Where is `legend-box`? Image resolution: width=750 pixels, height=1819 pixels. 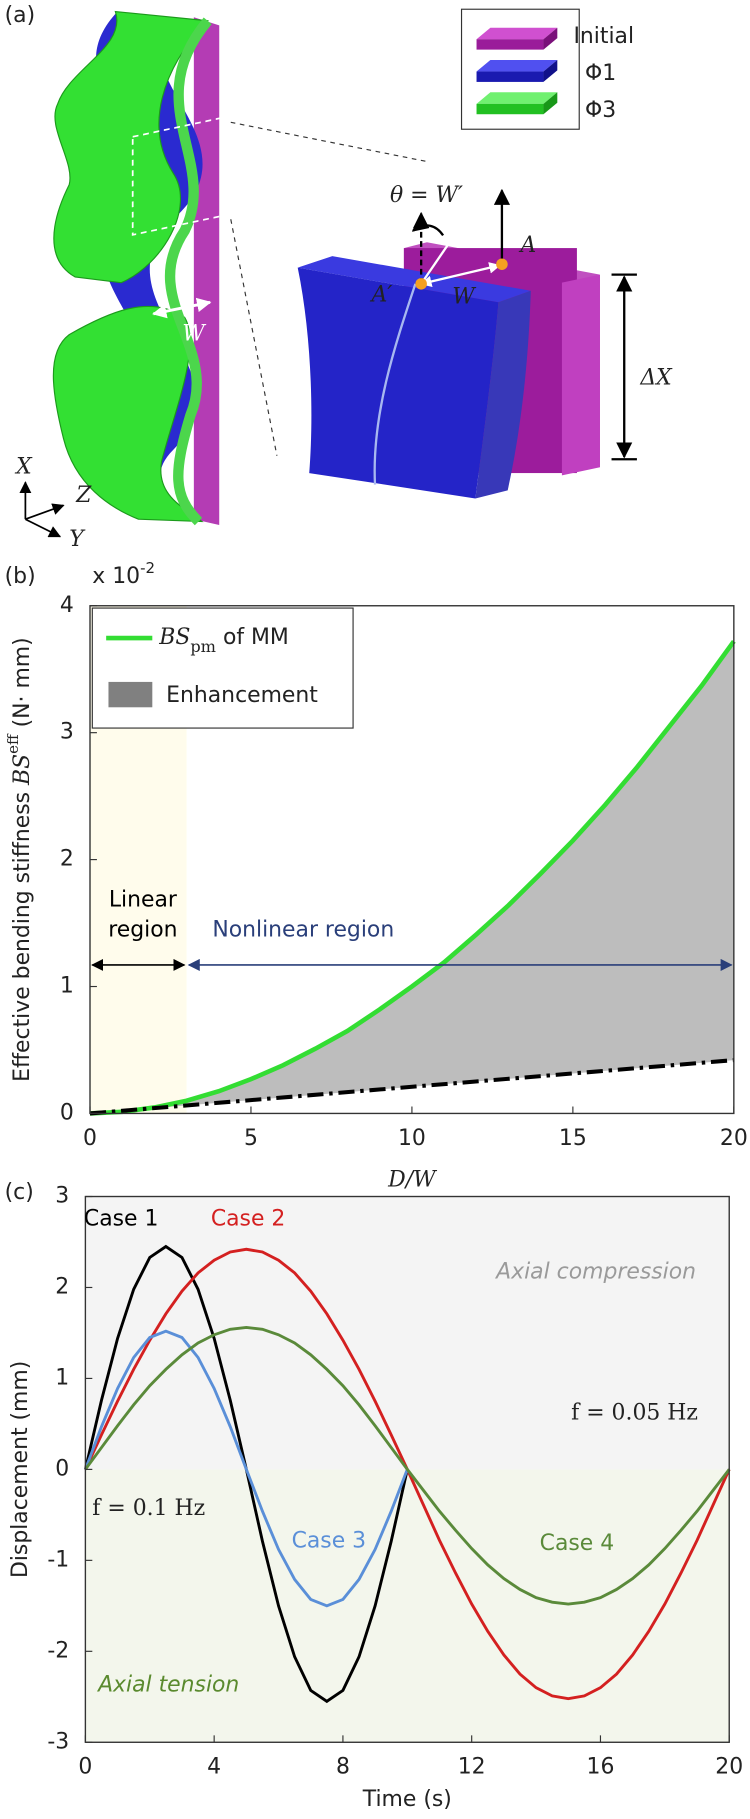
legend-box is located at coordinates (222, 668).